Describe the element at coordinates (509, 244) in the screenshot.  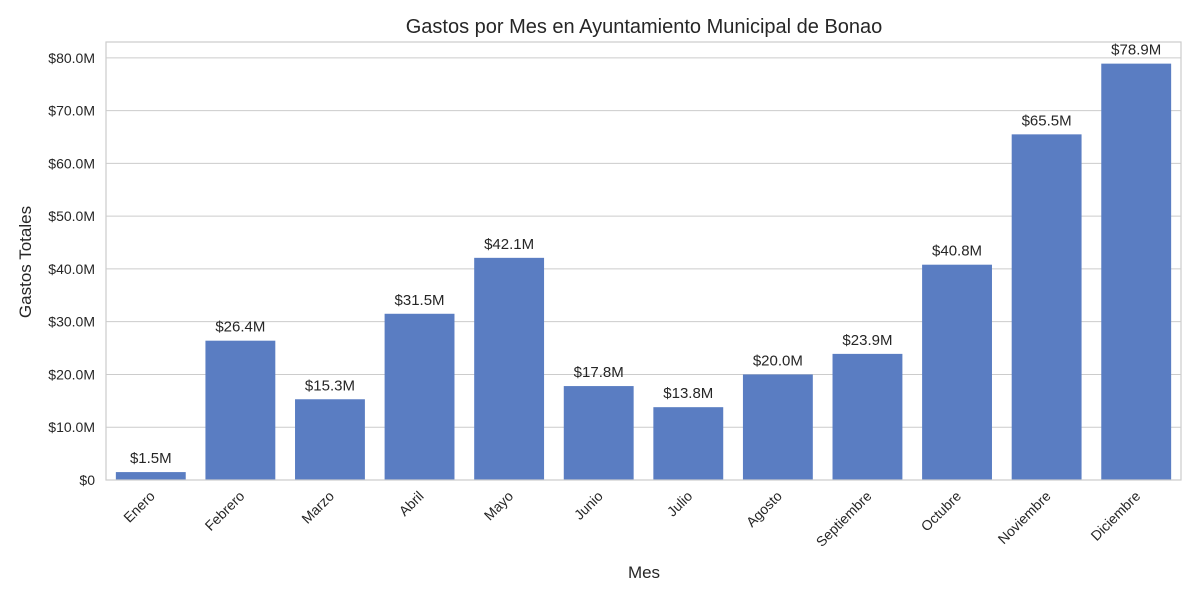
I see `data-label: $42.1M` at that location.